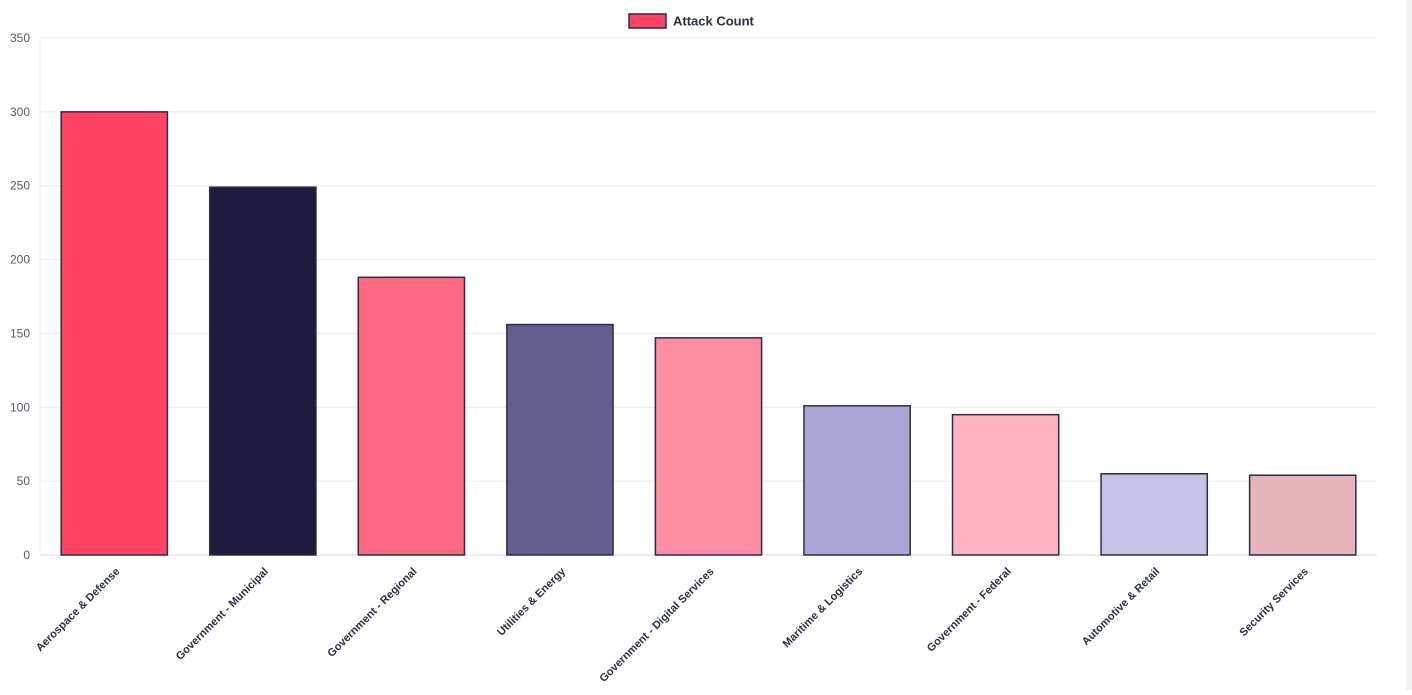 The width and height of the screenshot is (1412, 695). What do you see at coordinates (656, 625) in the screenshot?
I see `x-tick-label: Government - Digital Services` at bounding box center [656, 625].